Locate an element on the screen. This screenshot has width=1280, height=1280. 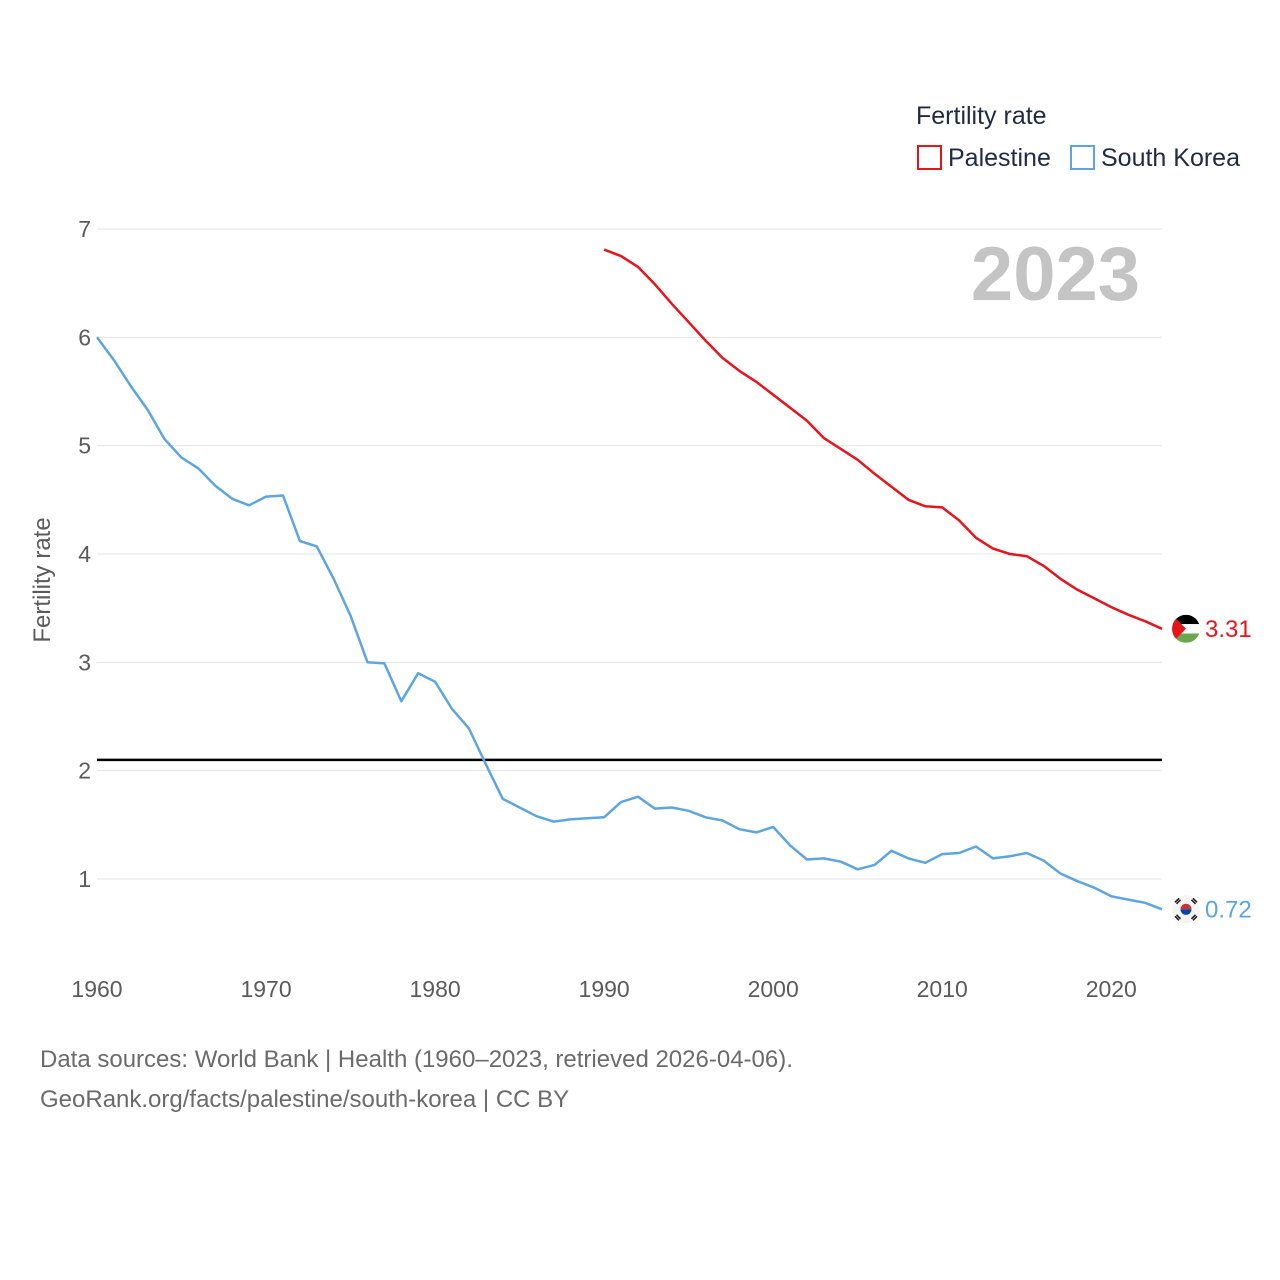
series-line-palestine is located at coordinates (883, 439).